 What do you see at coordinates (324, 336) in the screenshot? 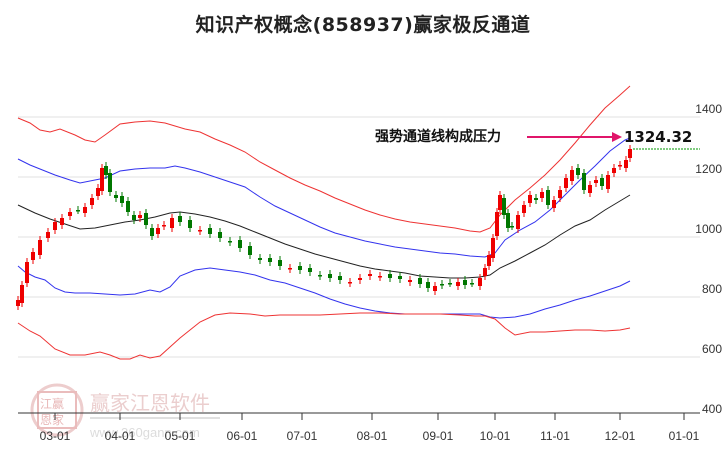
I see `outer-lower-band` at bounding box center [324, 336].